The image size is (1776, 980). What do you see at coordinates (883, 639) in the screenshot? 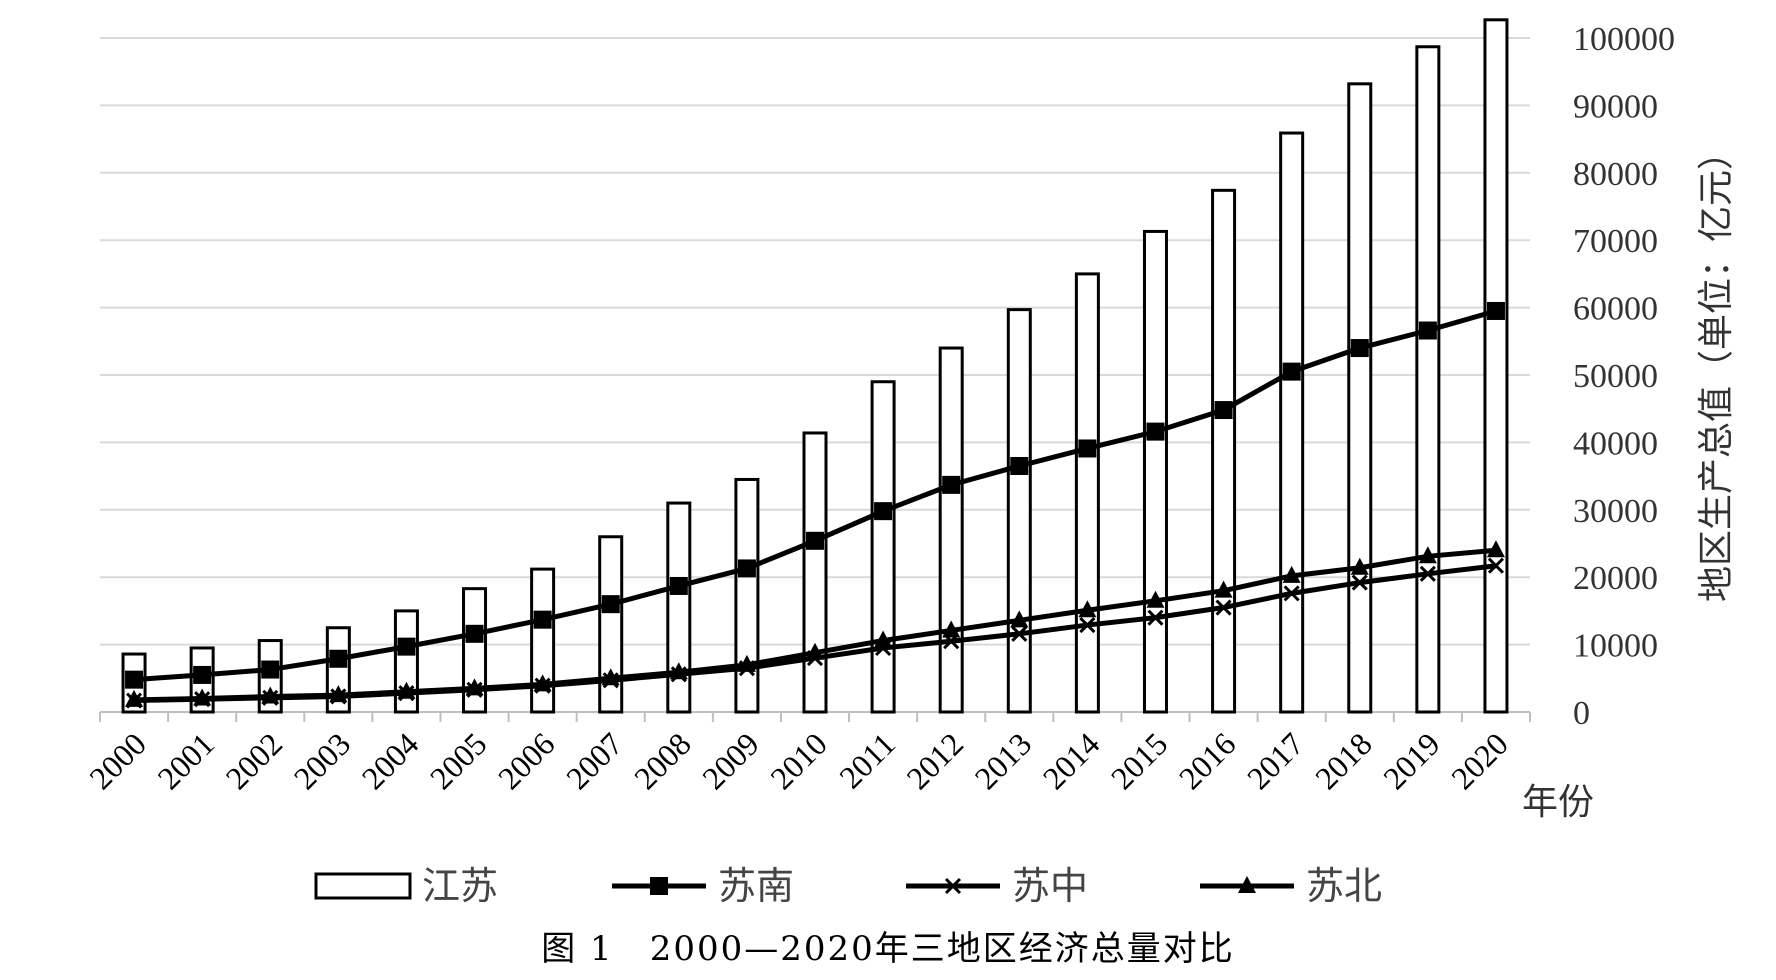
I see `point-triangle-2011` at bounding box center [883, 639].